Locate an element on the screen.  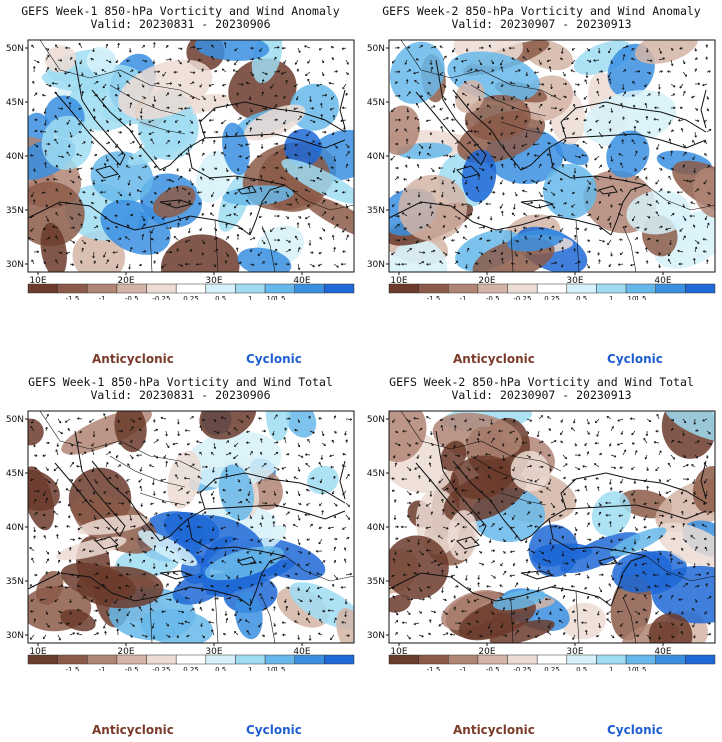
colorbar-unit: 10 is located at coordinates (271, 668).